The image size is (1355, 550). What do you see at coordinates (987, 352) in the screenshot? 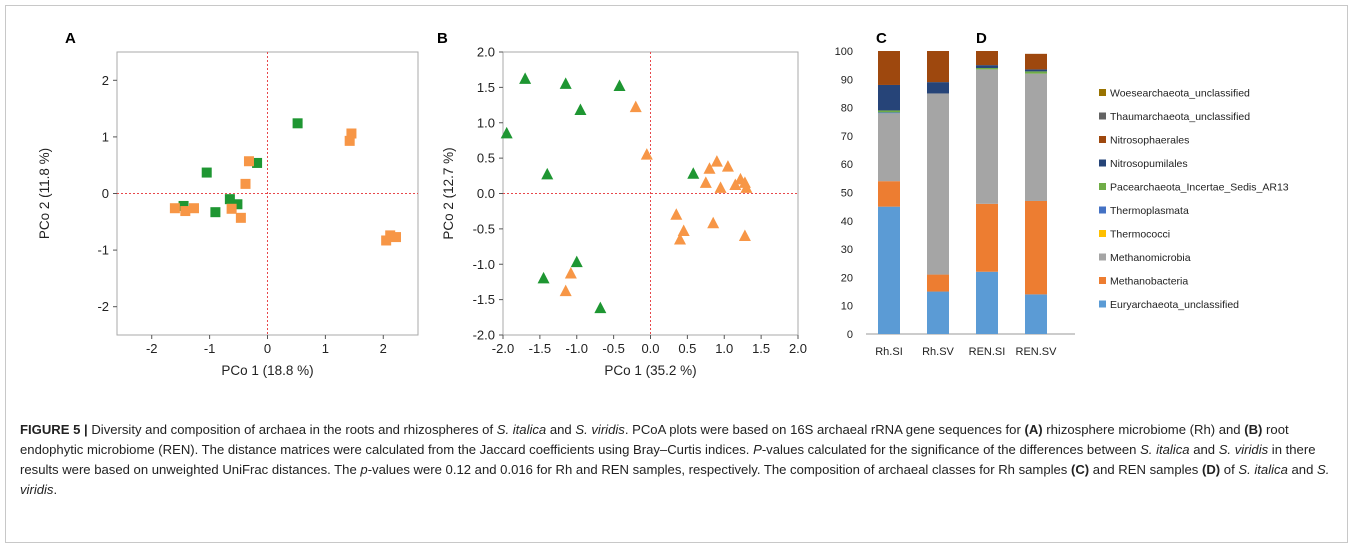
I see `bar-category-label: REN.SI` at bounding box center [987, 352].